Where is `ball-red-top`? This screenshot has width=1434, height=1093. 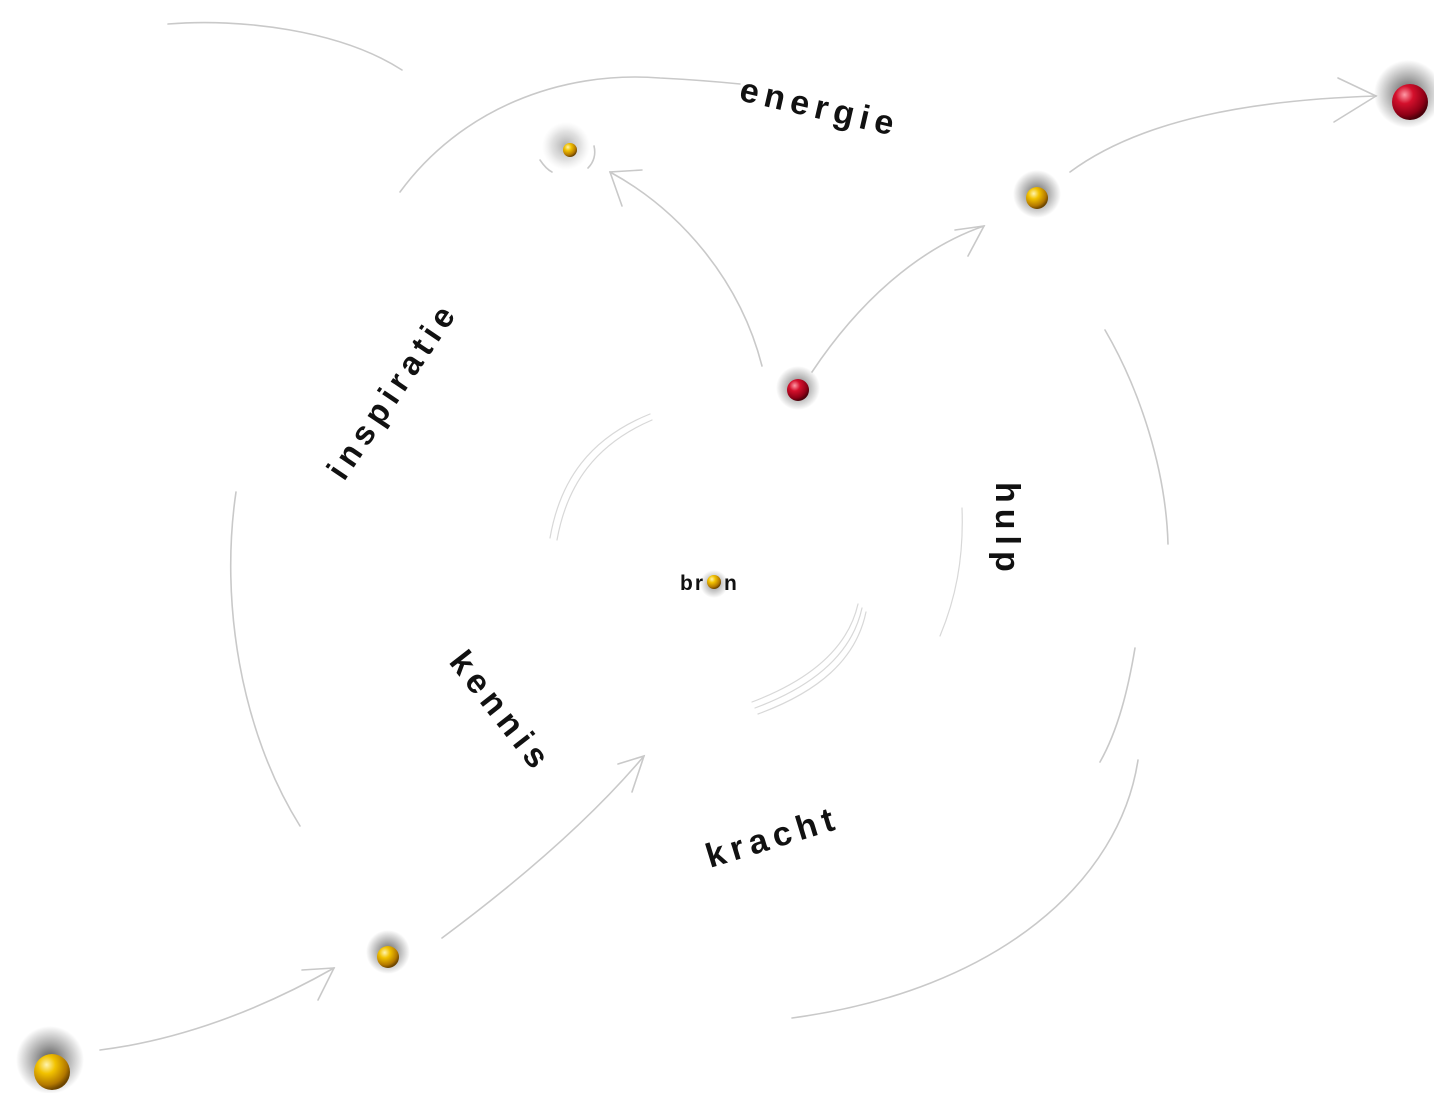 ball-red-top is located at coordinates (1404, 94).